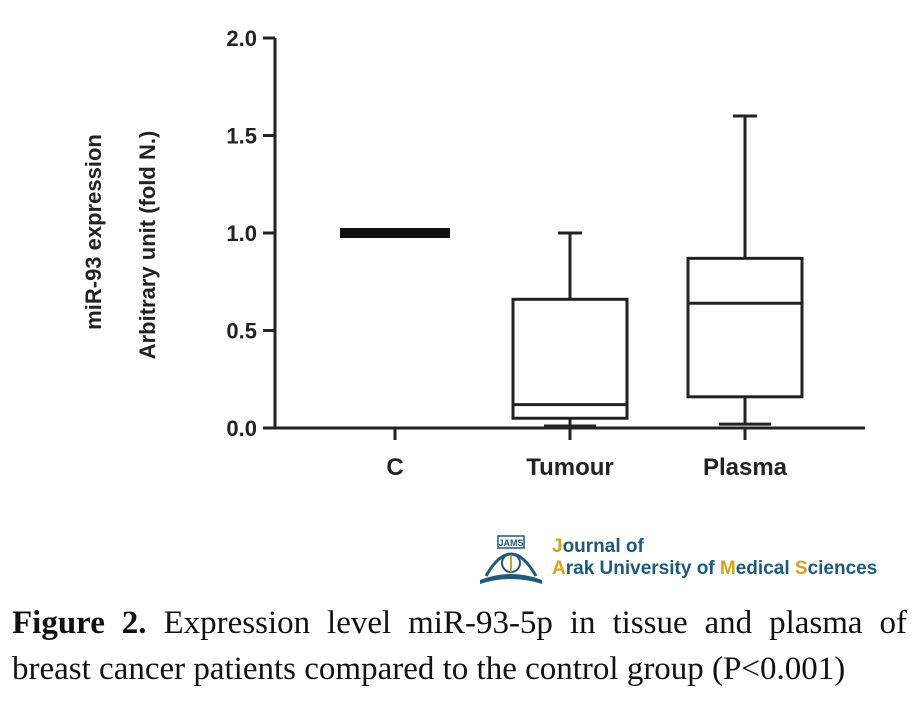 Image resolution: width=917 pixels, height=716 pixels. What do you see at coordinates (394, 467) in the screenshot?
I see `x-tick-label: C` at bounding box center [394, 467].